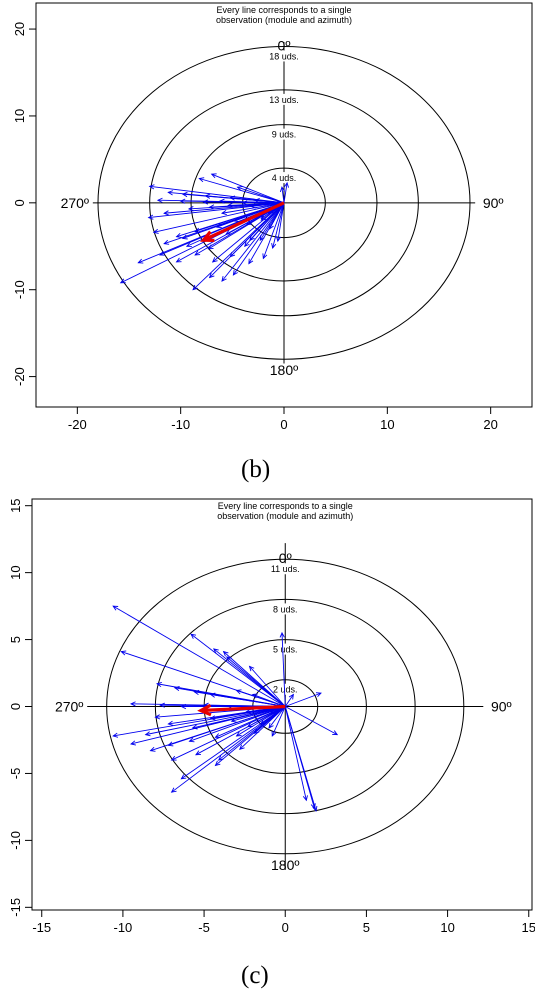 Image resolution: width=535 pixels, height=1000 pixels. What do you see at coordinates (490, 424) in the screenshot?
I see `x-tick-label: 20` at bounding box center [490, 424].